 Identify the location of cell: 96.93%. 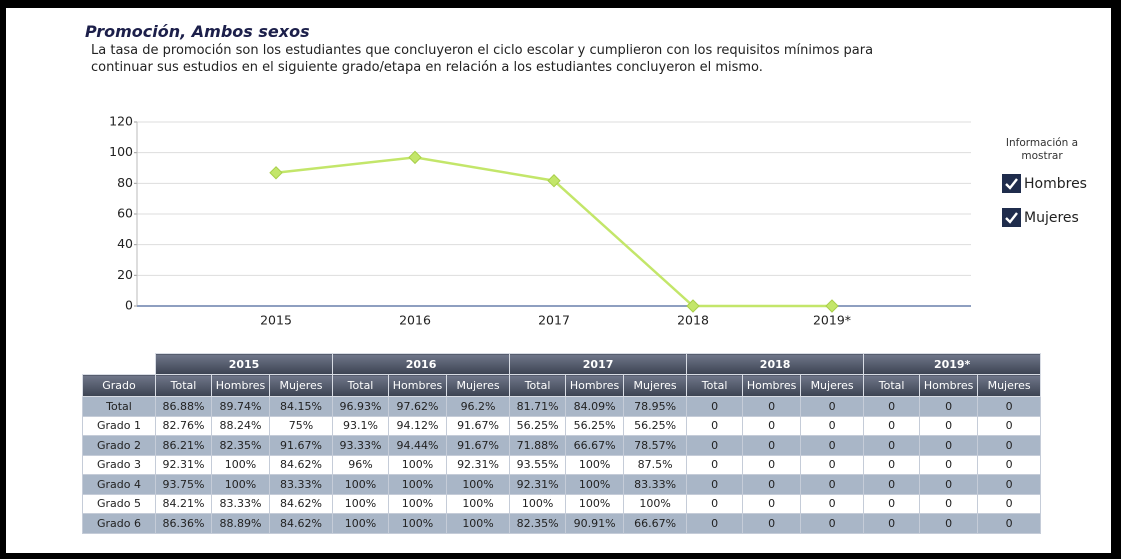
(361, 406).